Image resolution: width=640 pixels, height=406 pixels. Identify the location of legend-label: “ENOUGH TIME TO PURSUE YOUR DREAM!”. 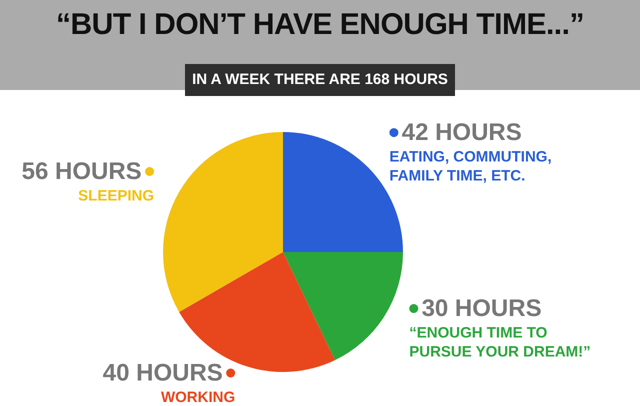
(500, 342).